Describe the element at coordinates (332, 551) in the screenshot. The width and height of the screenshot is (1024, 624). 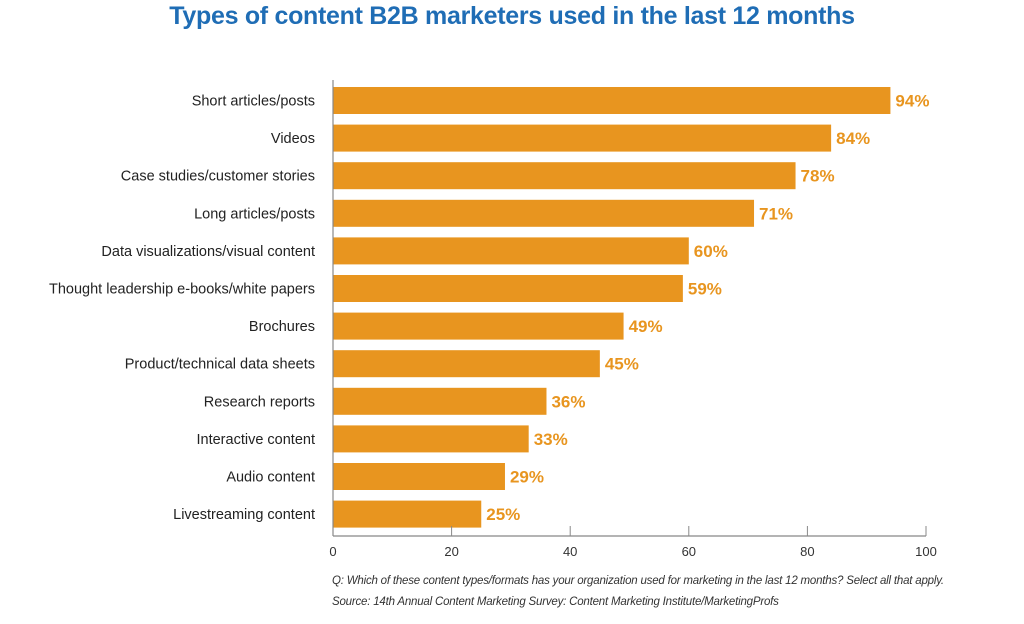
I see `x-tick-label: 0` at that location.